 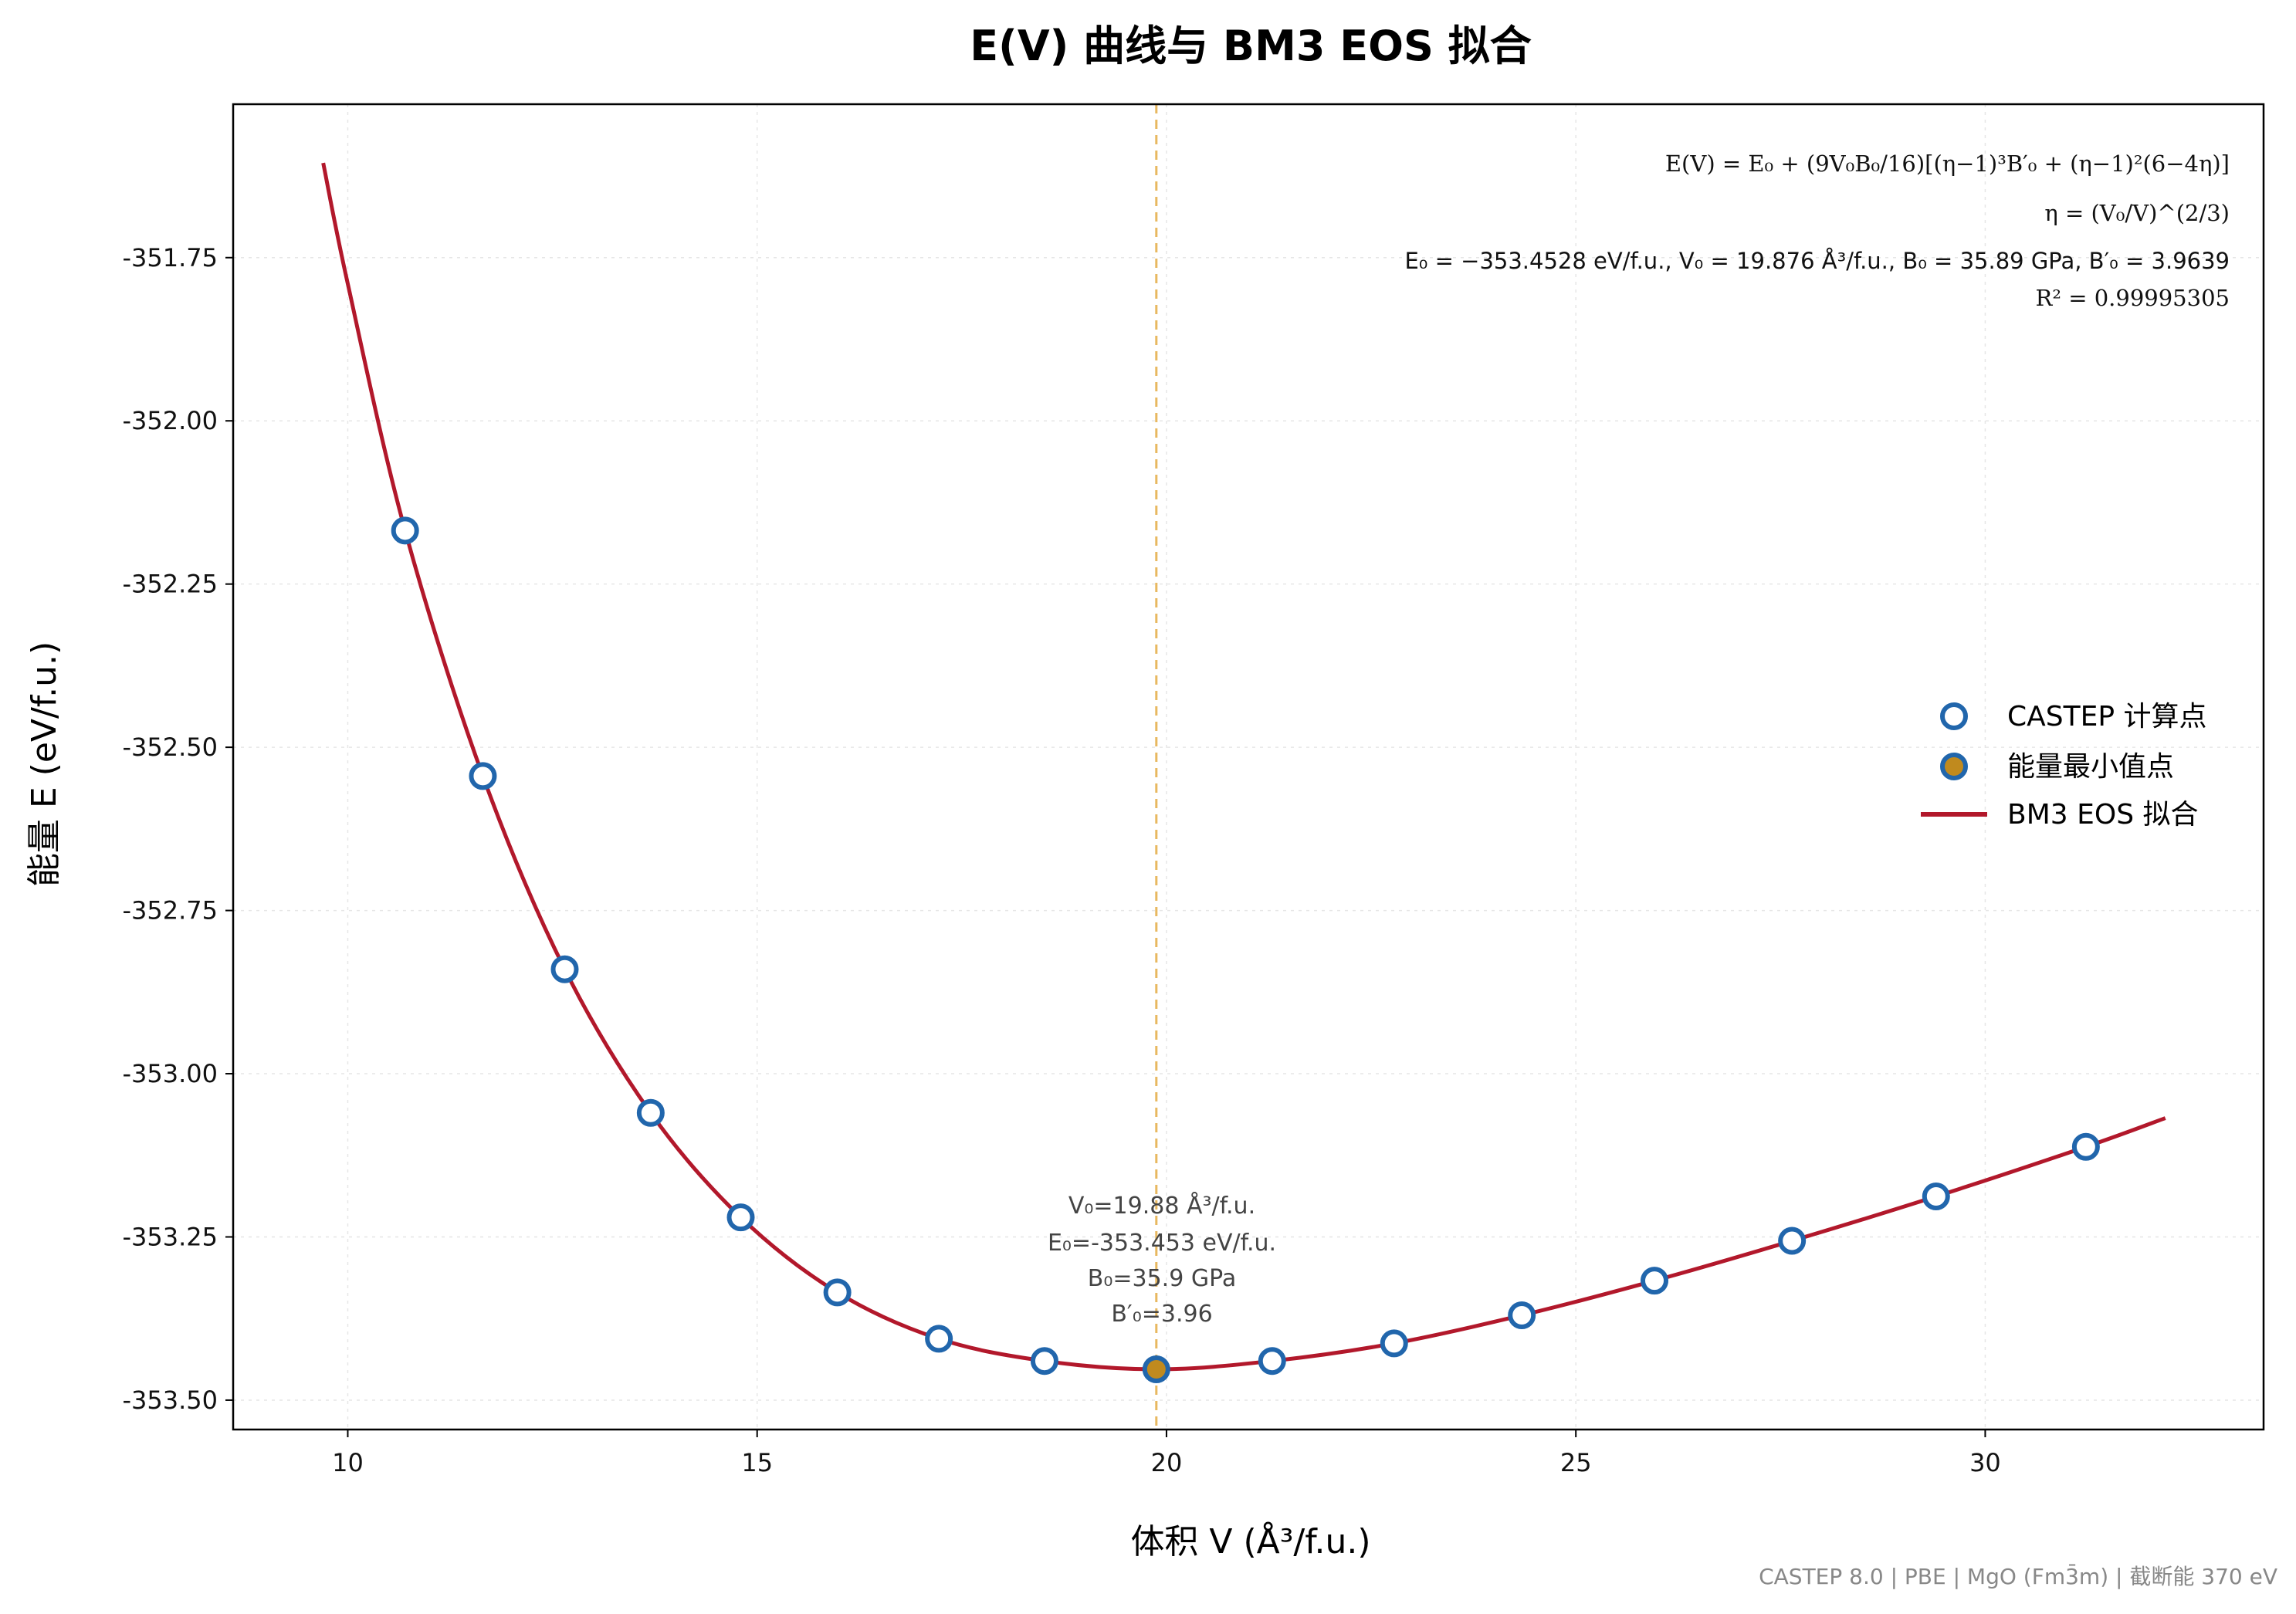 I want to click on legend-points-label: CASTEP 计算点, so click(x=2107, y=717).